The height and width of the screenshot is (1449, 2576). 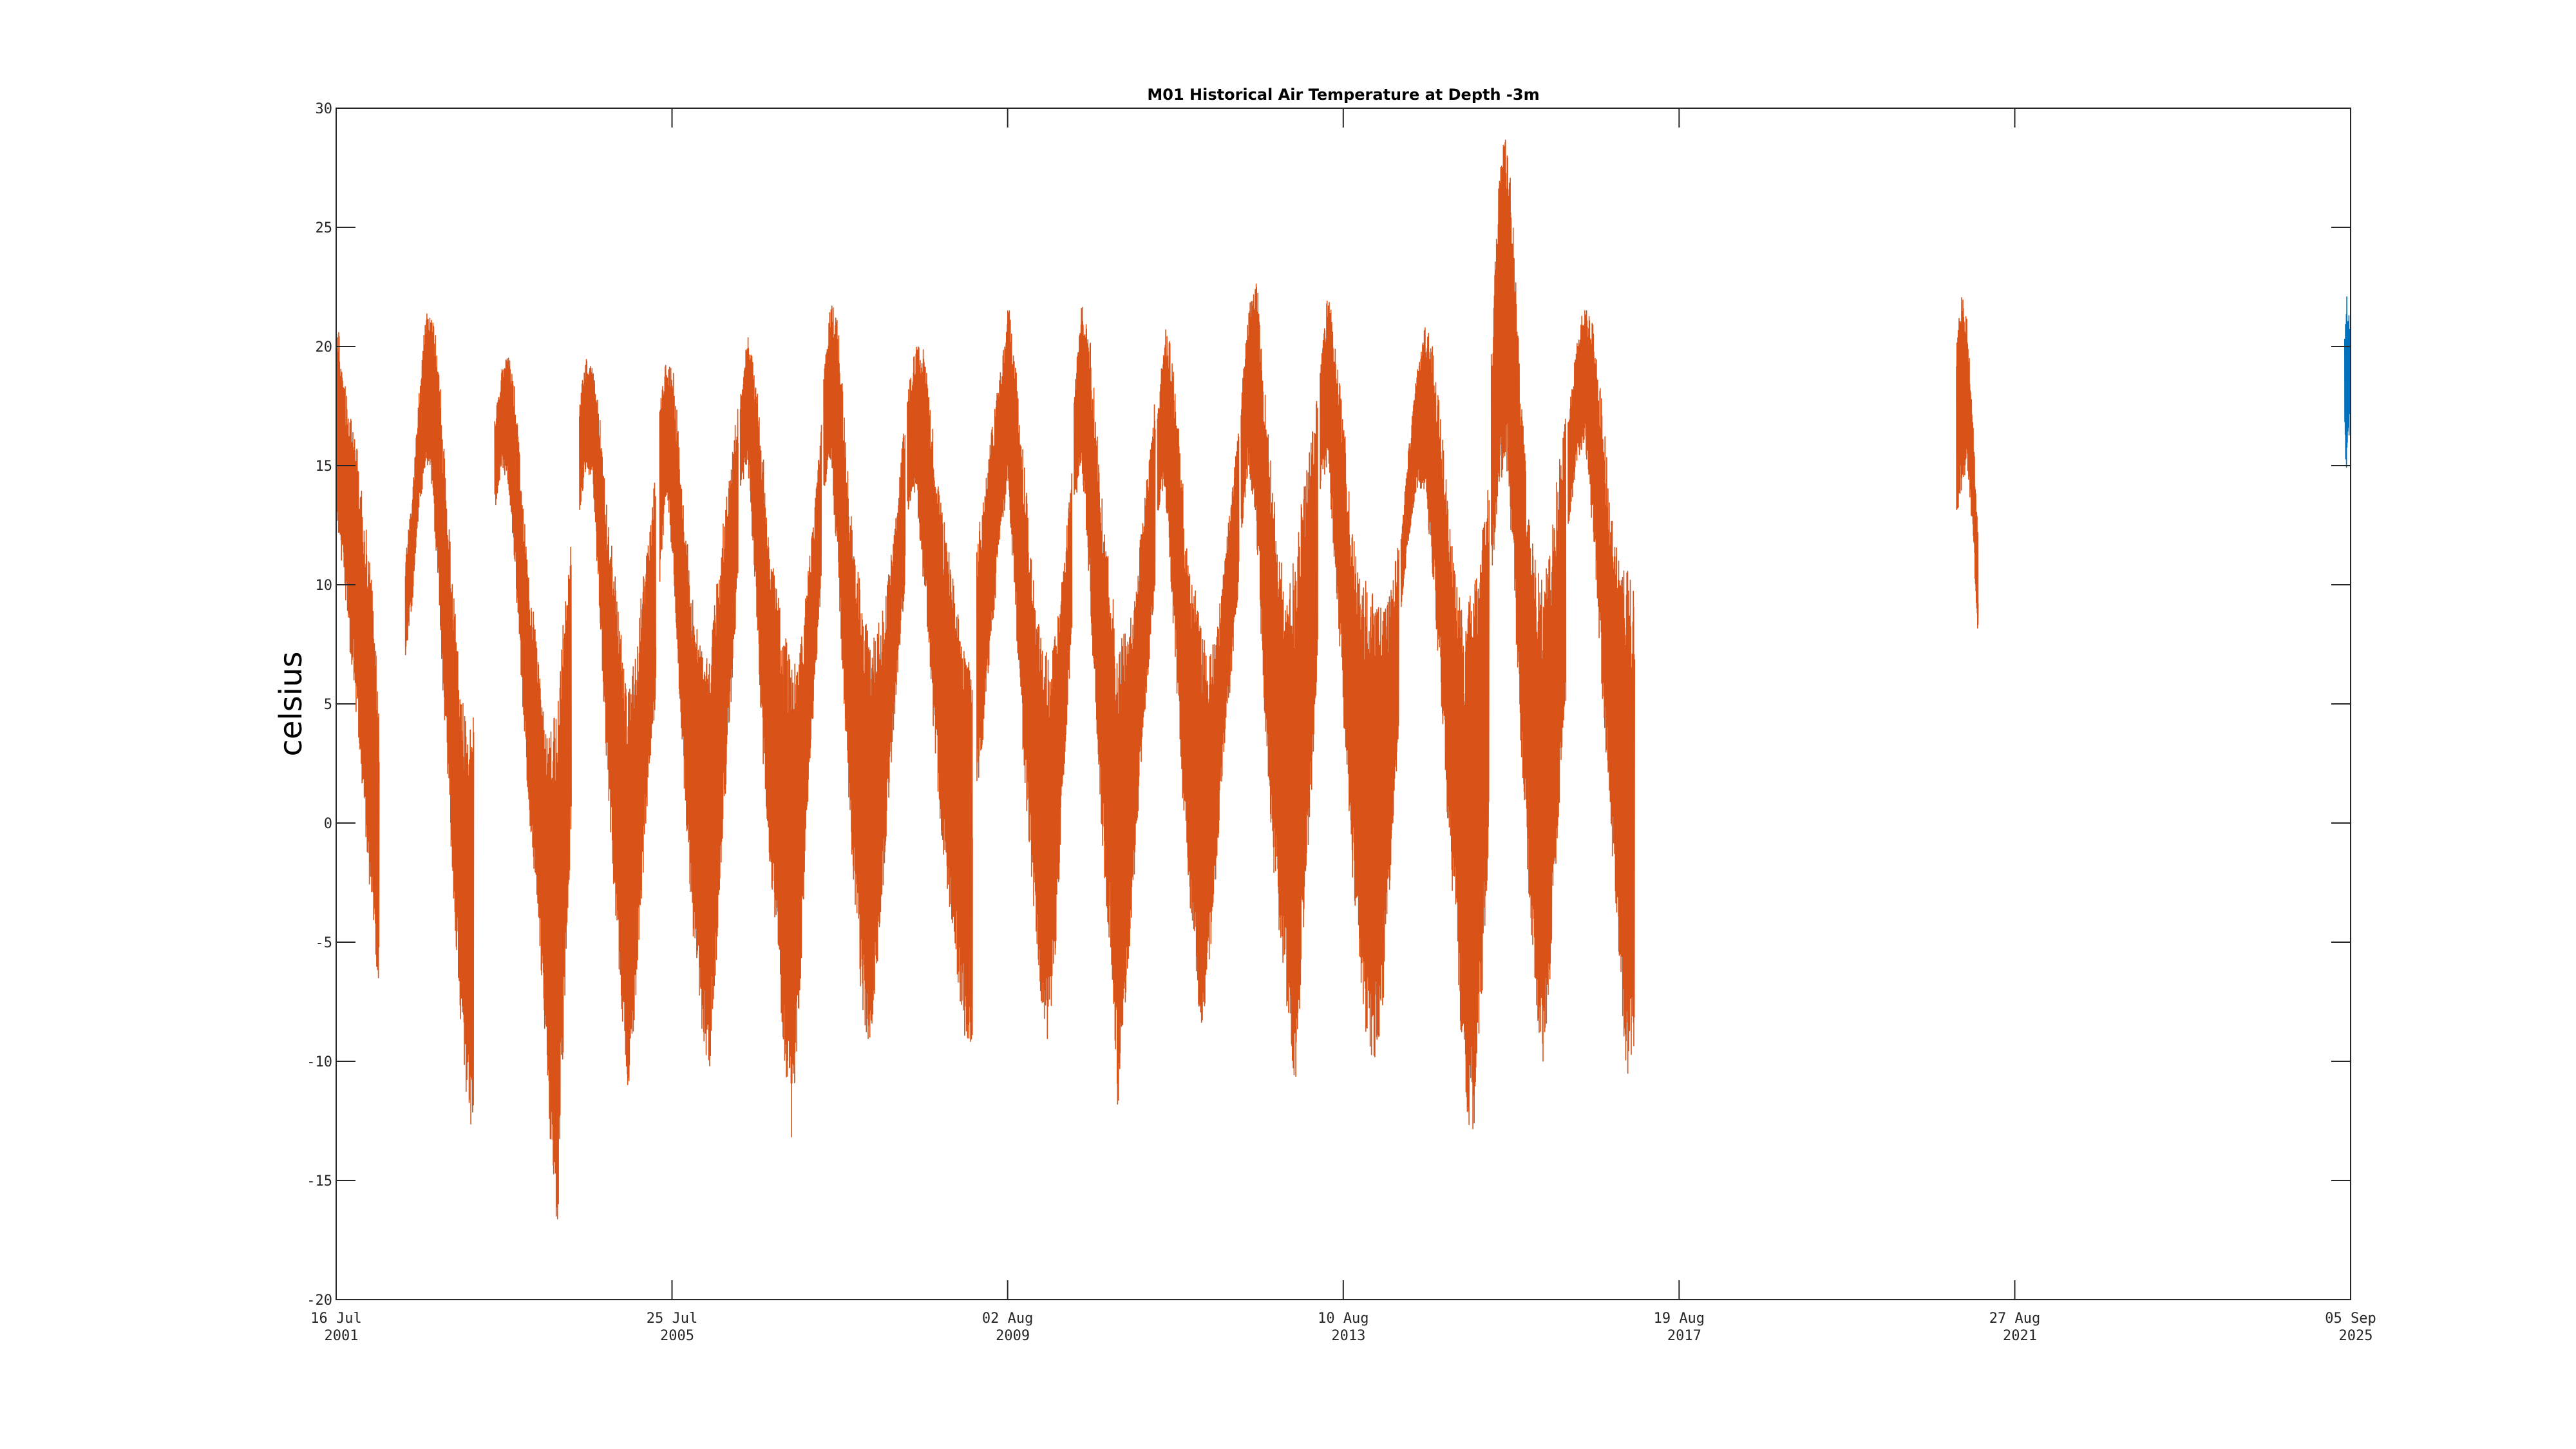 I want to click on x-tick-label-year: 2025, so click(x=2356, y=1336).